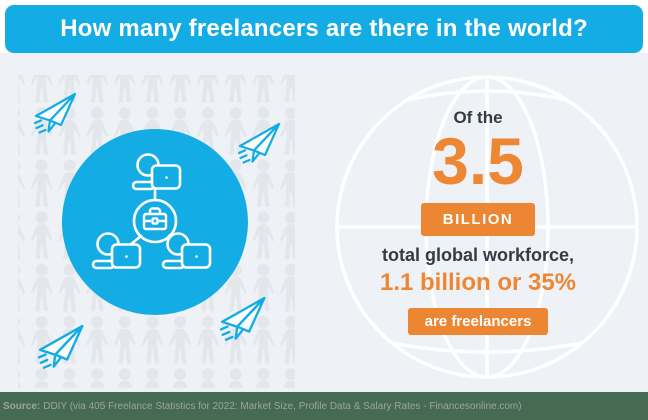 This screenshot has width=648, height=420. I want to click on stat-number: 3.5, so click(478, 161).